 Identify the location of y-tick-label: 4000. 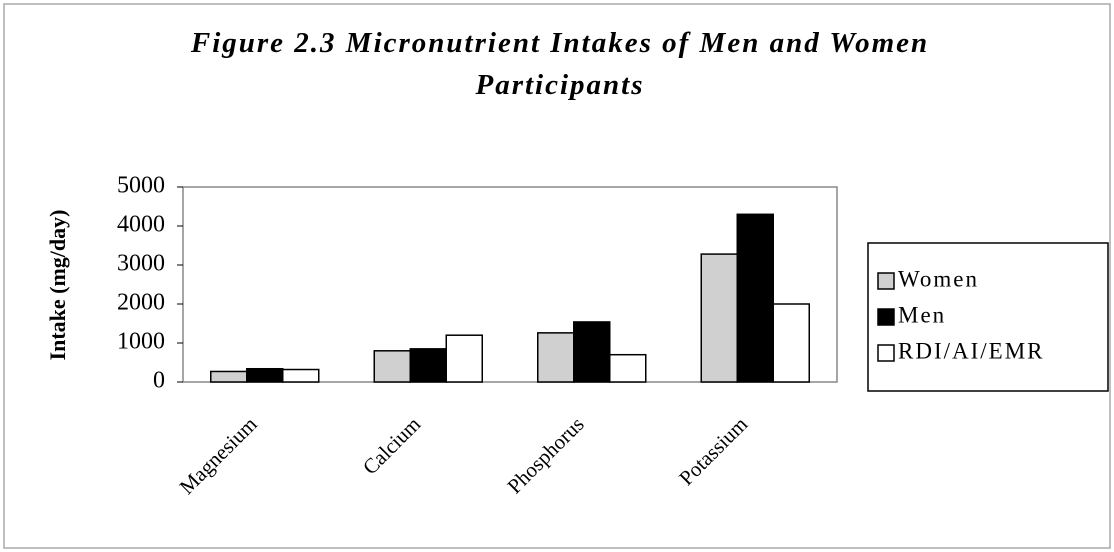
(141, 225).